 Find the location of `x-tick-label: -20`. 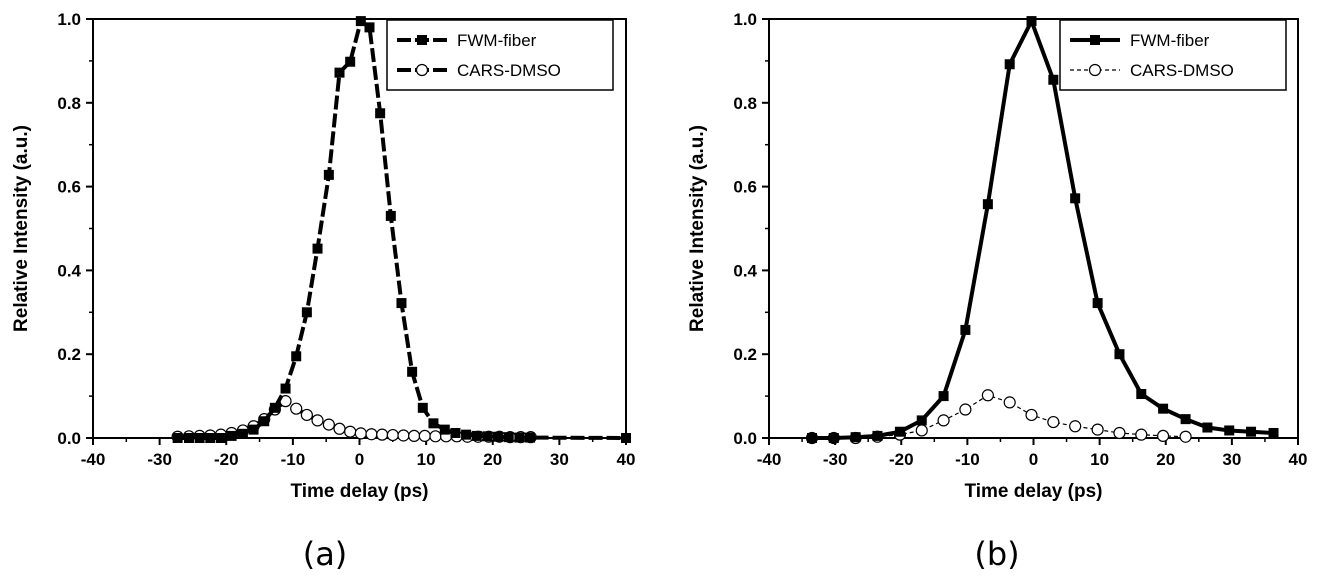

x-tick-label: -20 is located at coordinates (226, 459).